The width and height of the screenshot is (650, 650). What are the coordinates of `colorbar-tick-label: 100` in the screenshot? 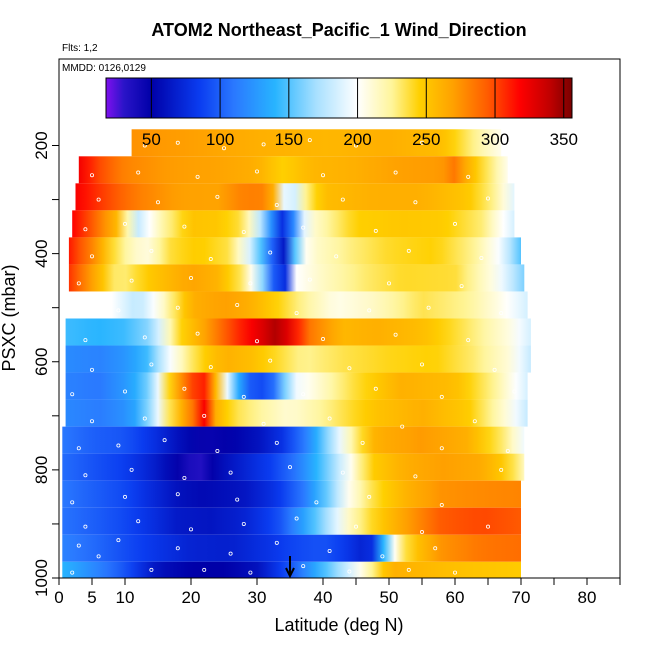 It's located at (220, 139).